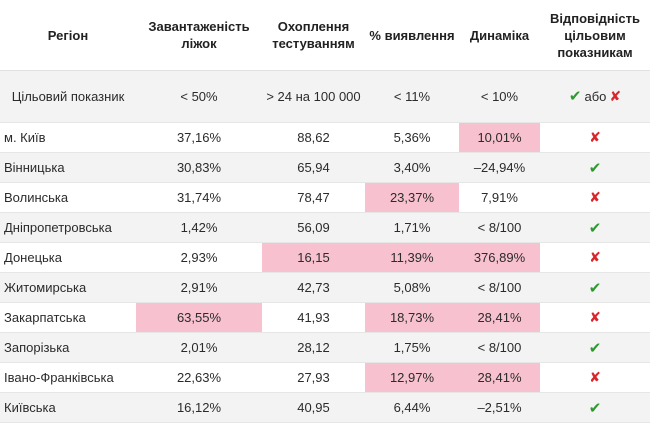 Image resolution: width=650 pixels, height=434 pixels. What do you see at coordinates (68, 167) in the screenshot?
I see `cell-region: Вінницька` at bounding box center [68, 167].